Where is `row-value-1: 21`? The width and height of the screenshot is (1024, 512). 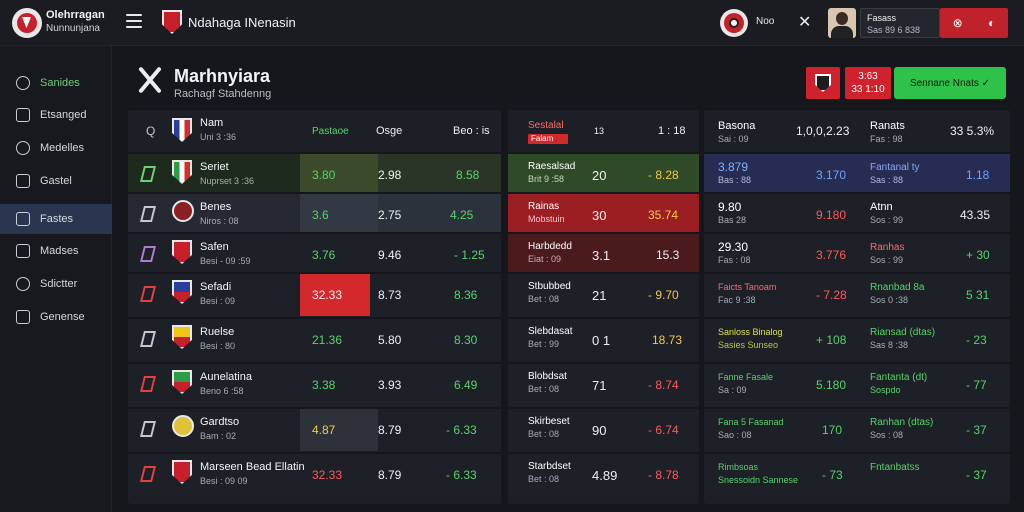
row-value-1: 21 is located at coordinates (599, 295).